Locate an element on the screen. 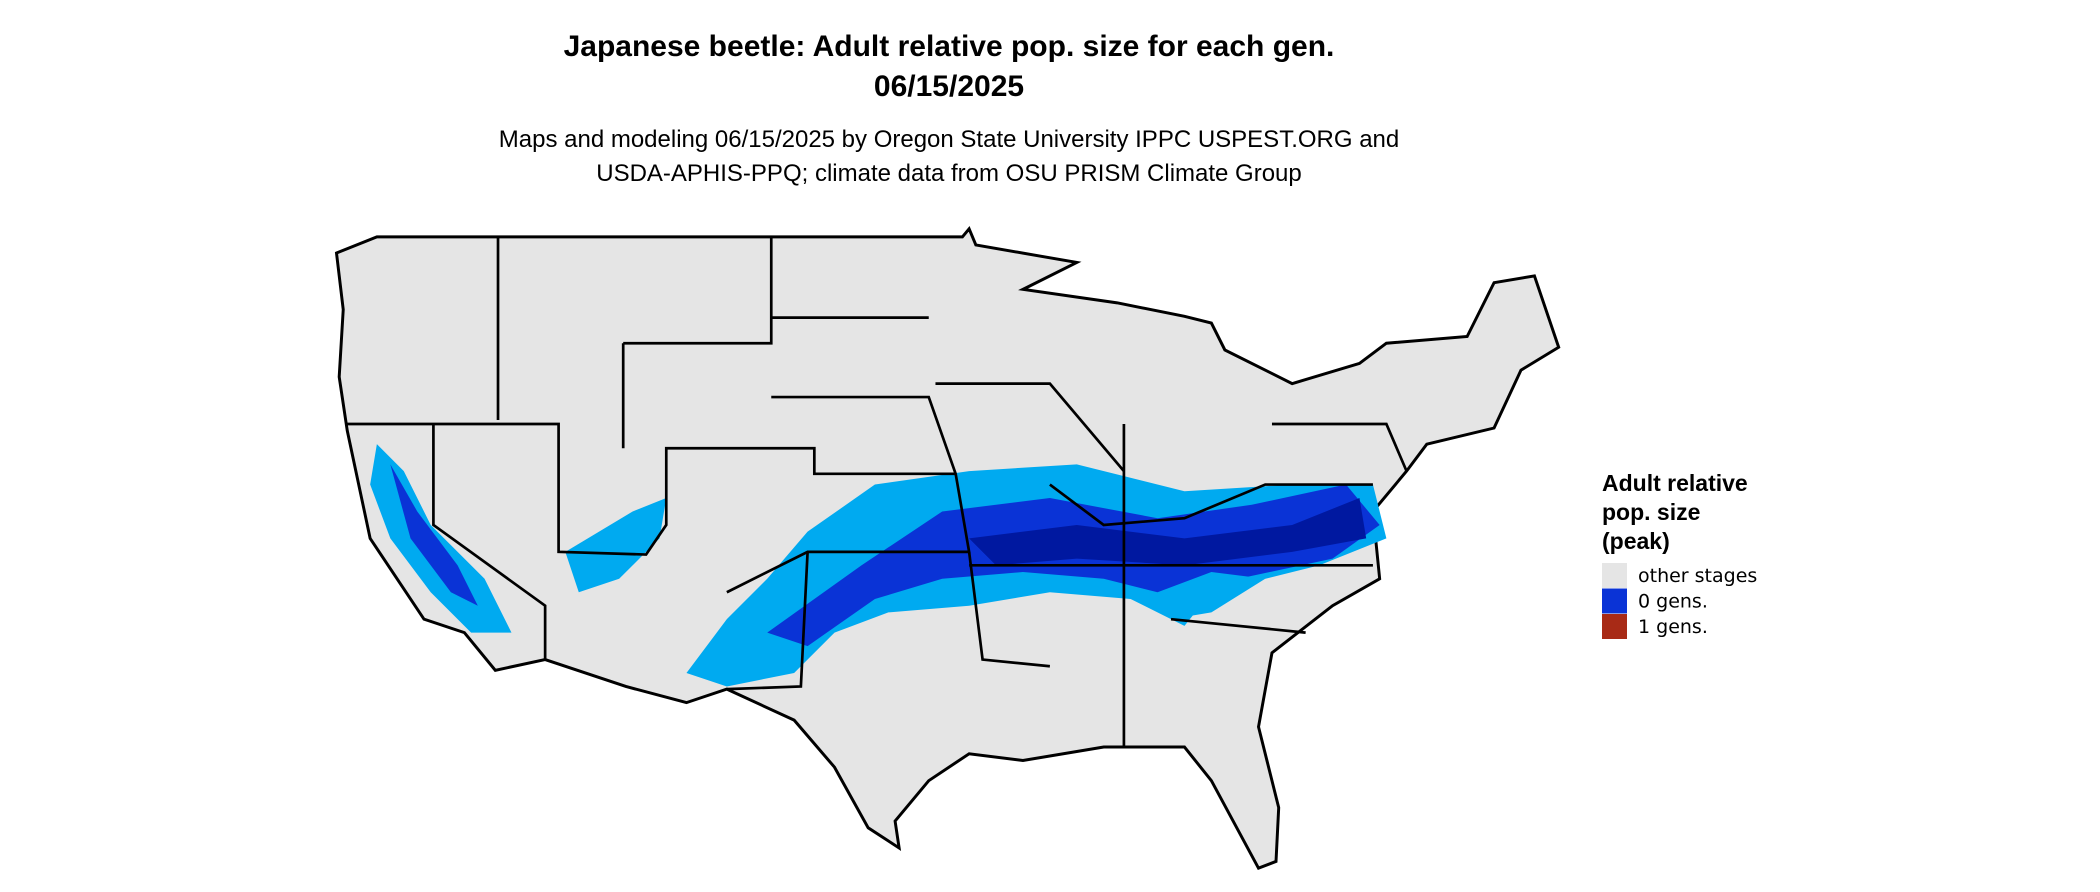 Image resolution: width=2100 pixels, height=892 pixels. legend-title: (peak) is located at coordinates (1636, 541).